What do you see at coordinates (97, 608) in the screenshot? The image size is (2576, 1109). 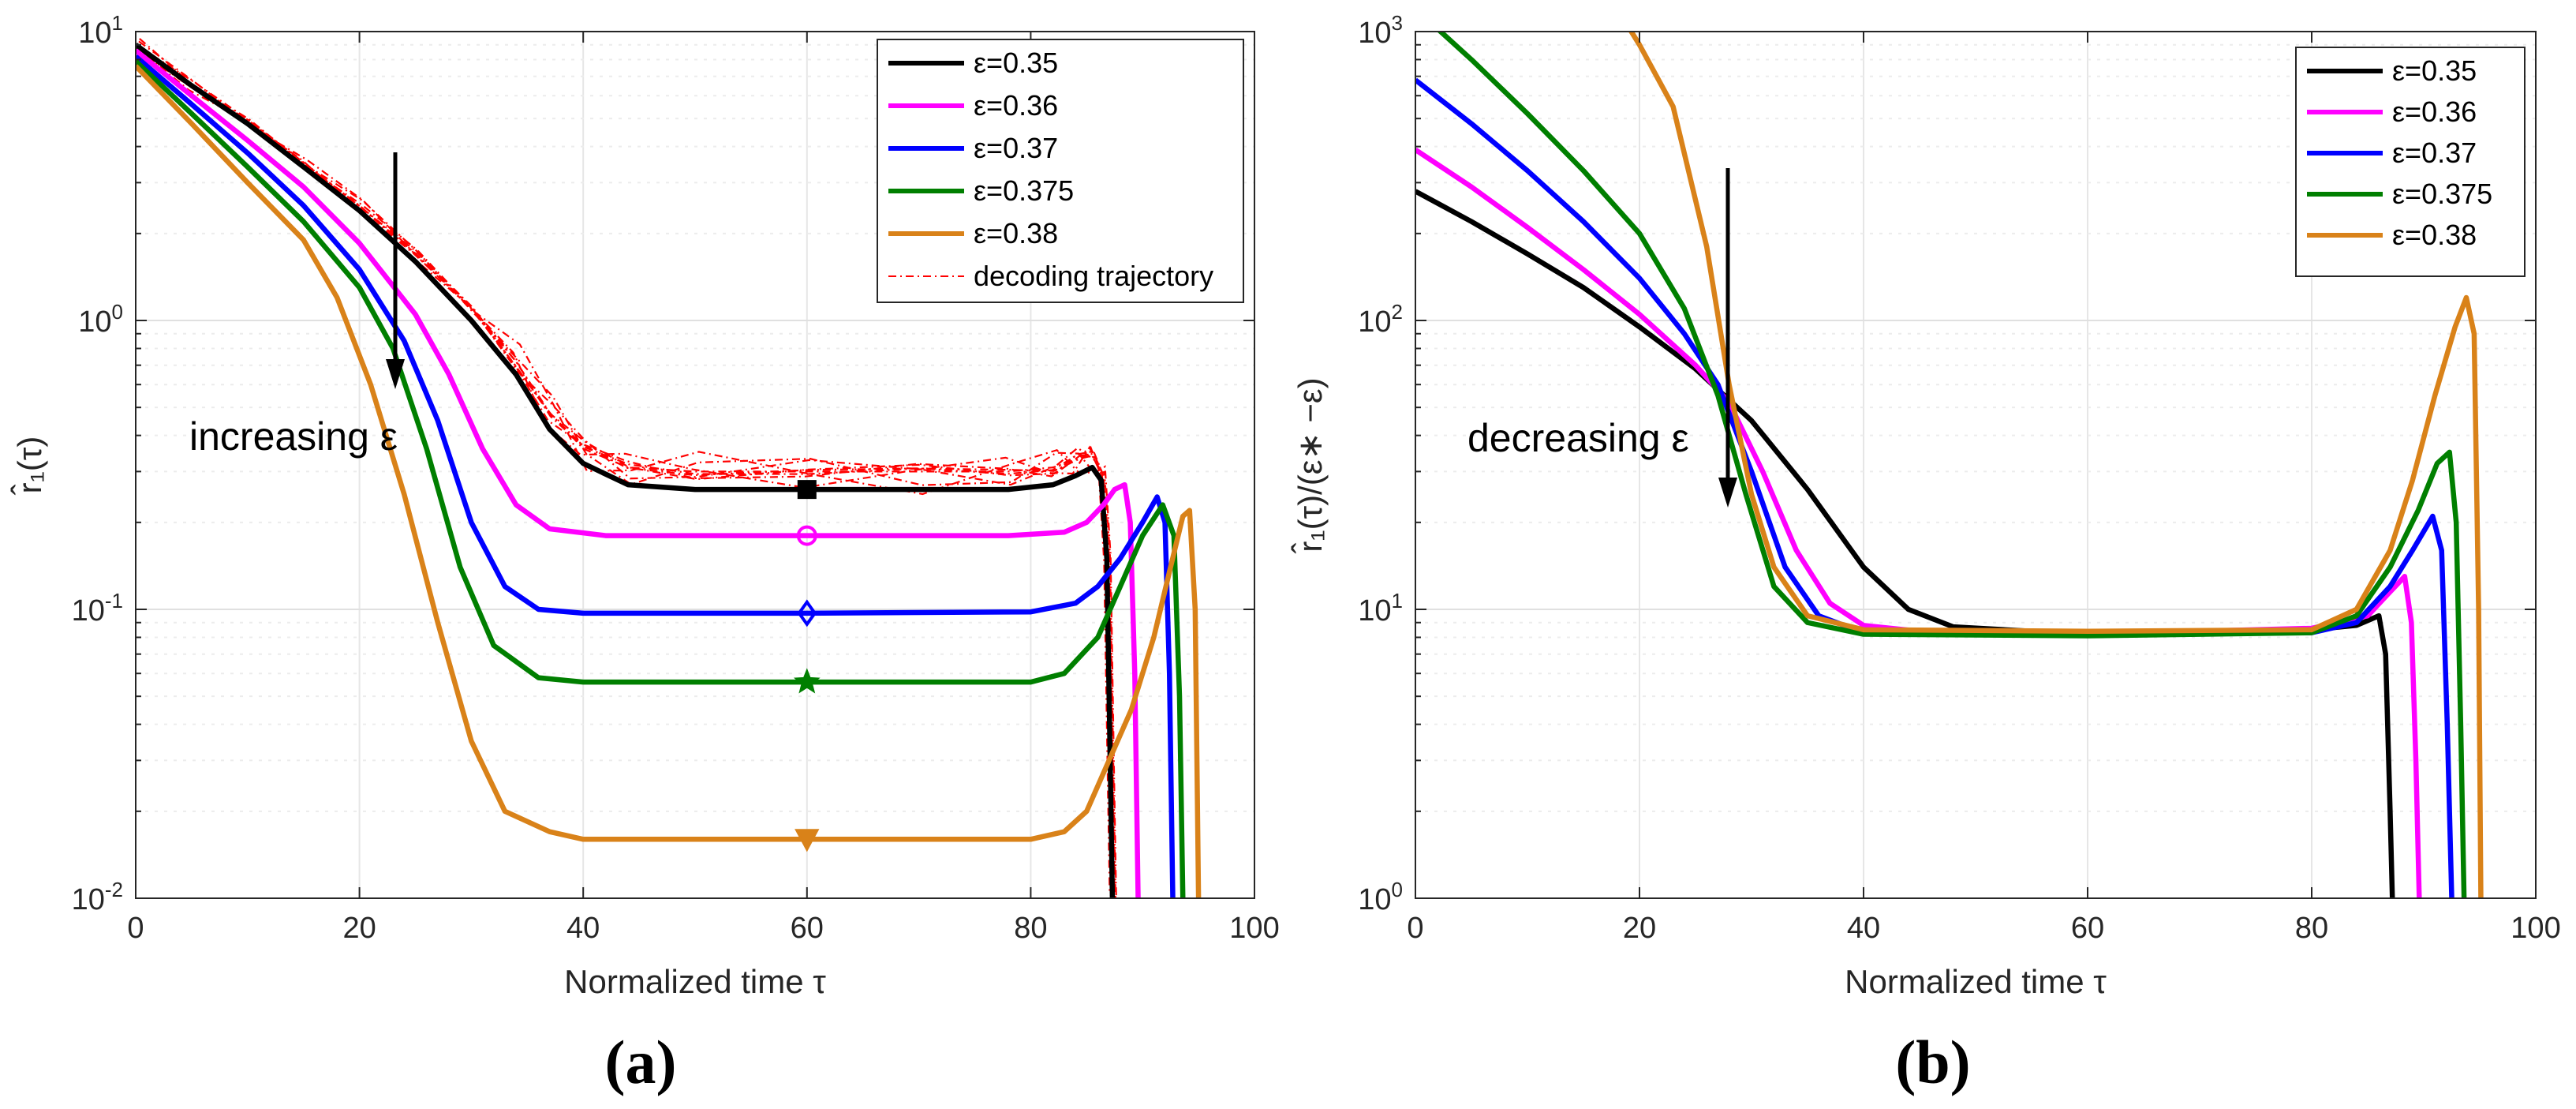 I see `y-tick-label: 10⁻¹` at bounding box center [97, 608].